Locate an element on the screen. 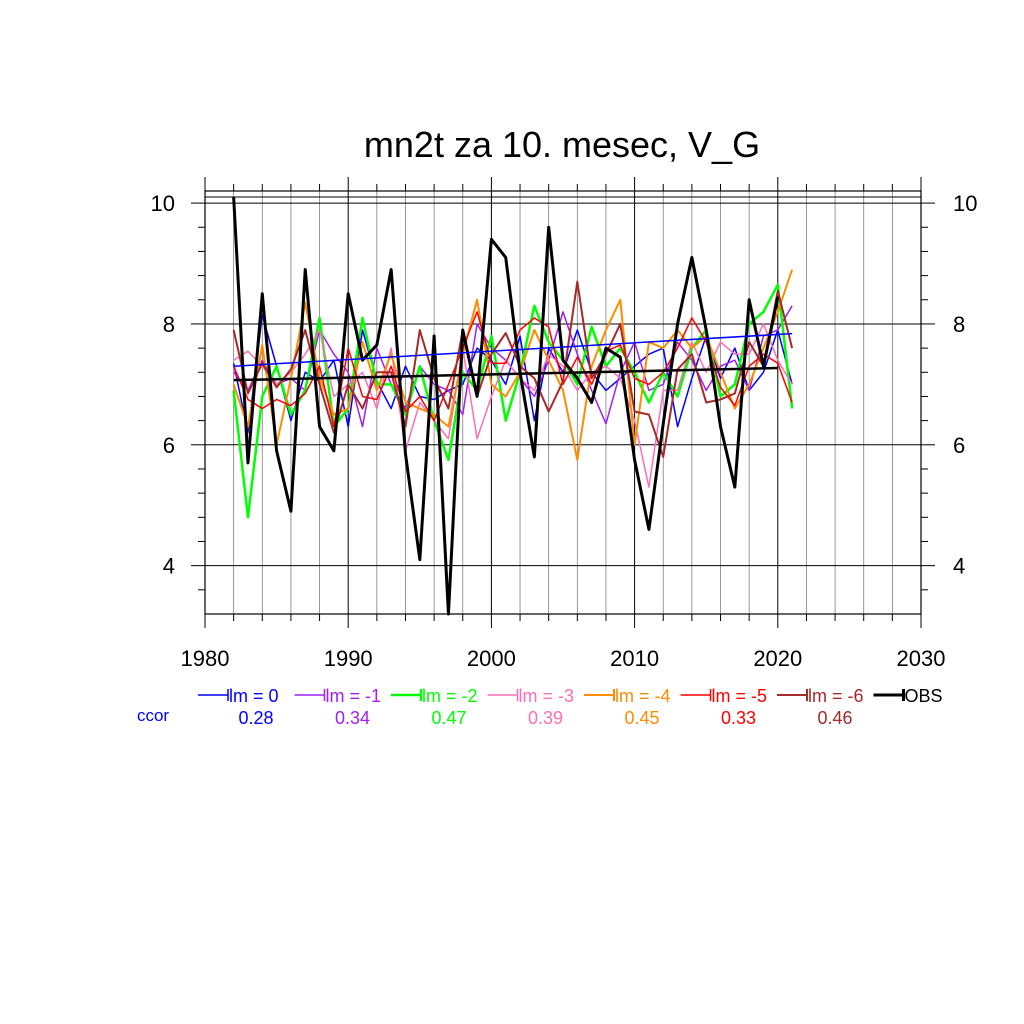 The height and width of the screenshot is (1024, 1024). y-axis-right: 4 6 8 10 is located at coordinates (965, 385).